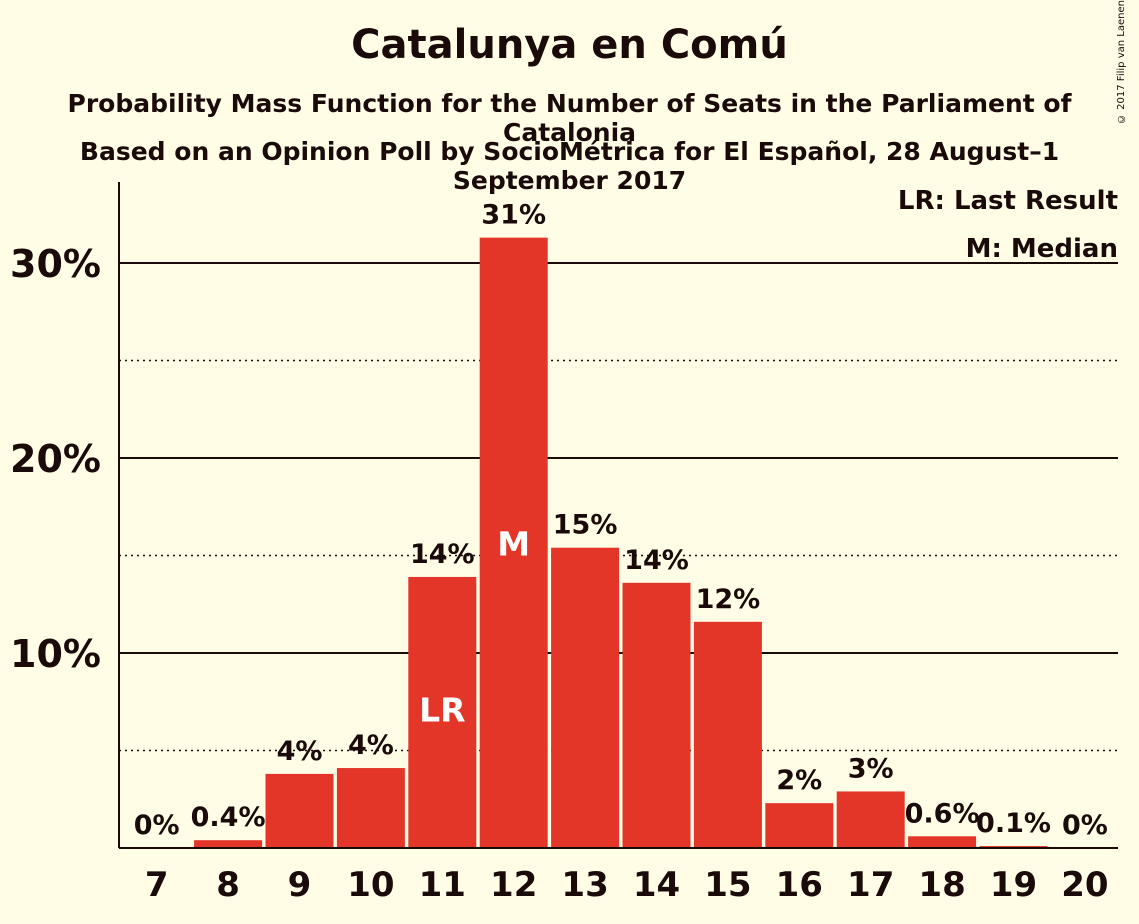  I want to click on y-tick-label: 20%, so click(55, 459).